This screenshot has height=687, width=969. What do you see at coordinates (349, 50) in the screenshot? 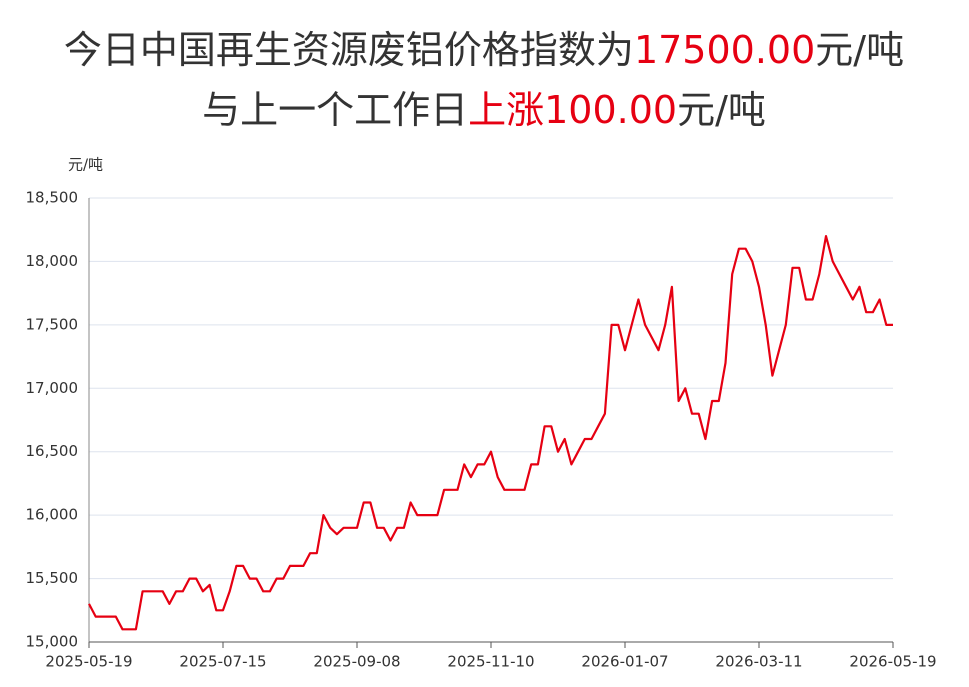
I see `title-part: 今日中国再生资源废铝价格指数为` at bounding box center [349, 50].